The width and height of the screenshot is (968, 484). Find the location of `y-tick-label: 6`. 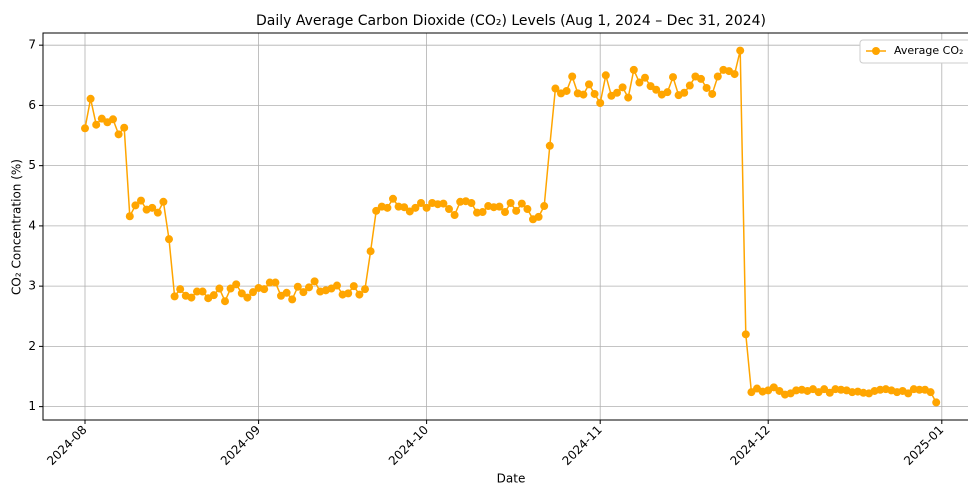

y-tick-label: 6 is located at coordinates (32, 105).